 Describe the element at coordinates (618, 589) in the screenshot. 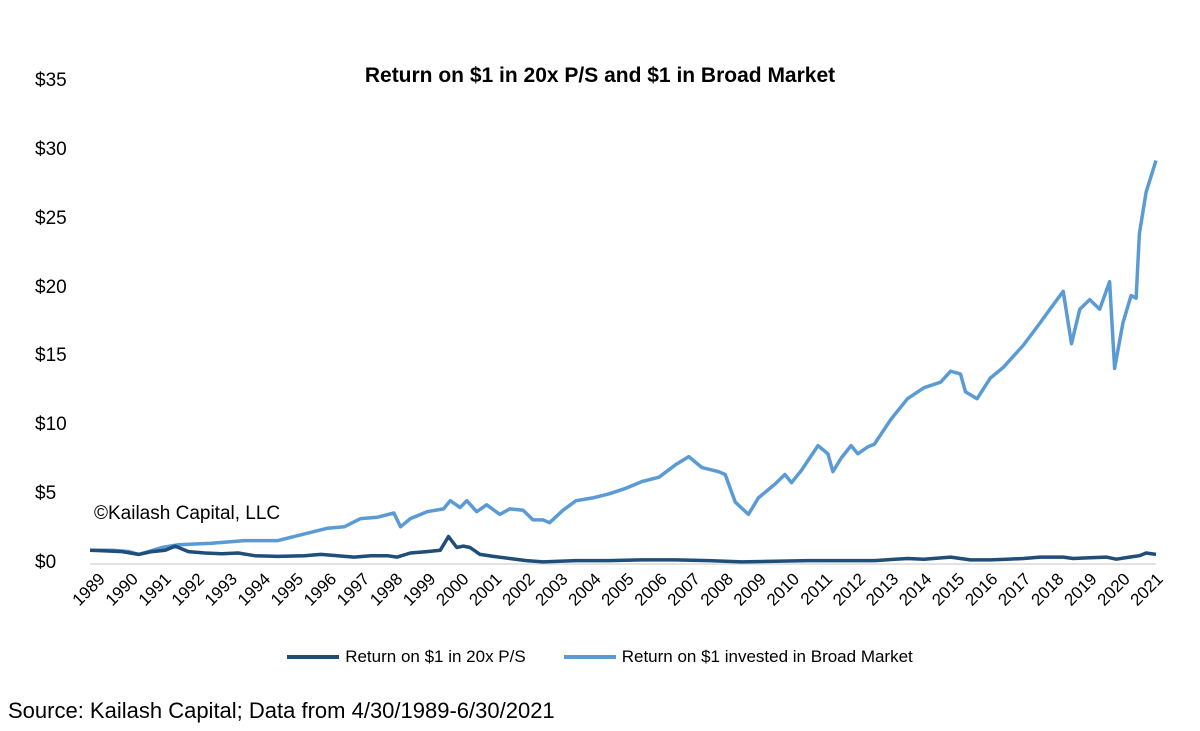

I see `x-tick-label: 2005` at that location.